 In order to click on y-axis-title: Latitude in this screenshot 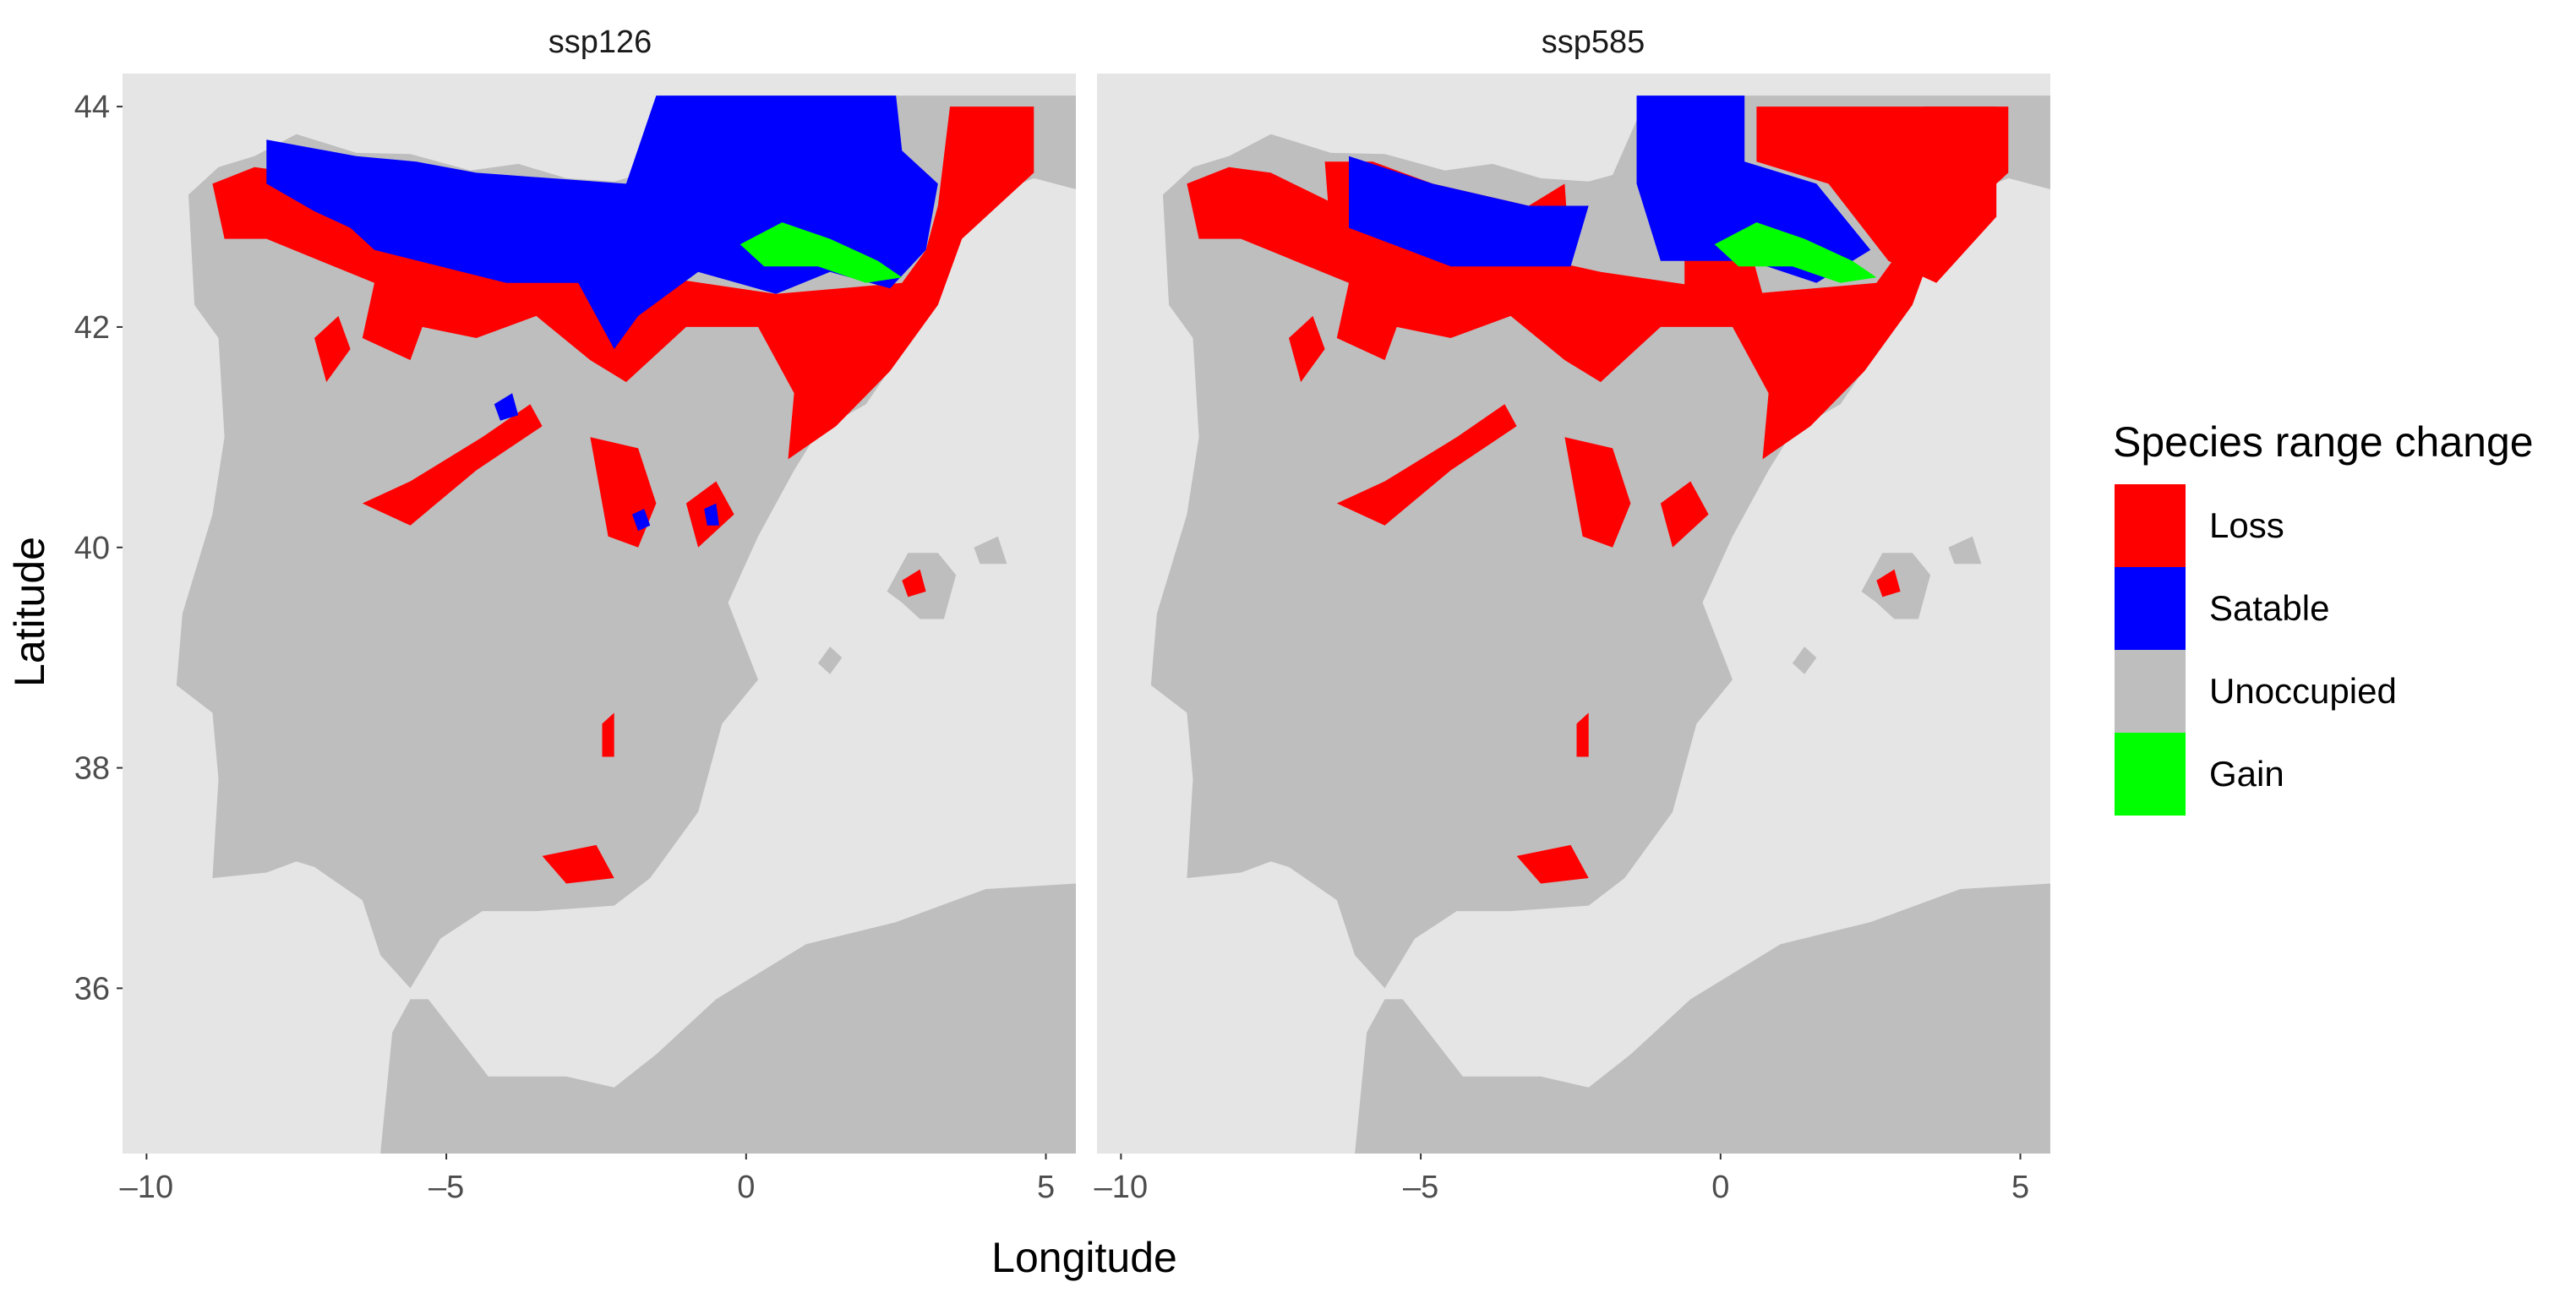, I will do `click(29, 612)`.